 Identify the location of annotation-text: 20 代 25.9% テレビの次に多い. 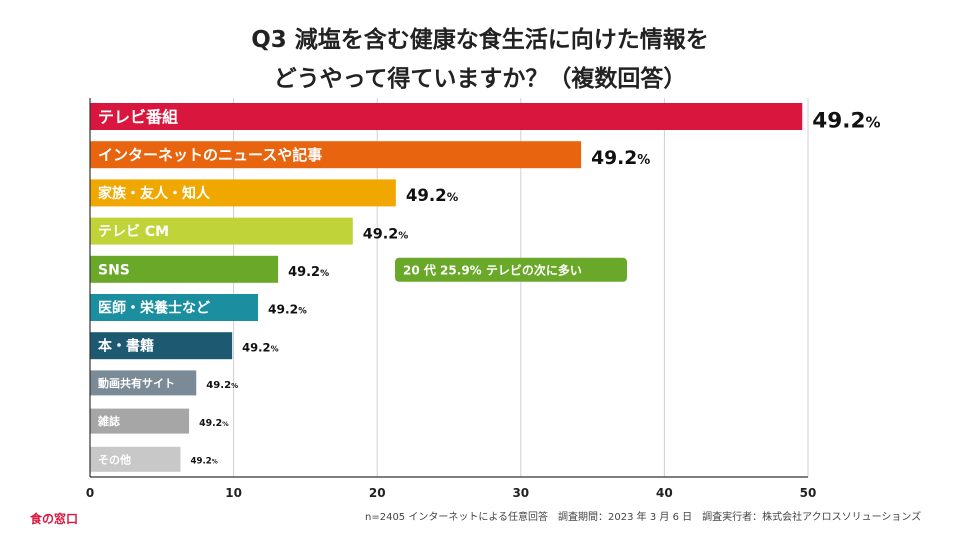
(492, 269).